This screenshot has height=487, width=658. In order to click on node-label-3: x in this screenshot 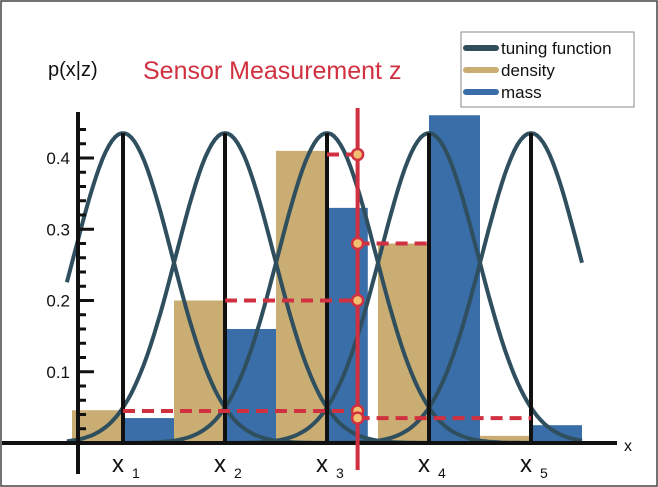, I will do `click(322, 464)`.